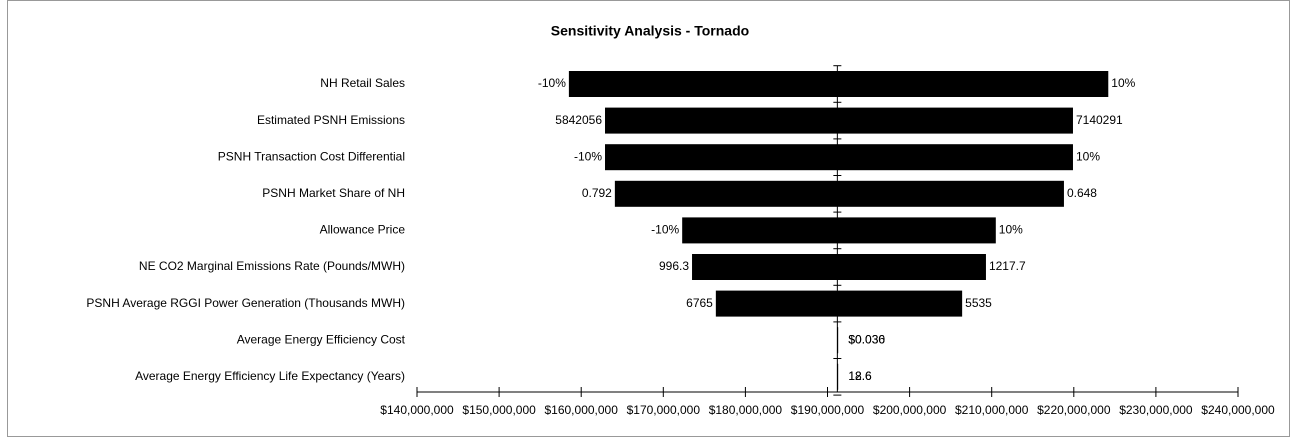 The image size is (1297, 437). I want to click on x-tick-label: $180,000,000, so click(745, 410).